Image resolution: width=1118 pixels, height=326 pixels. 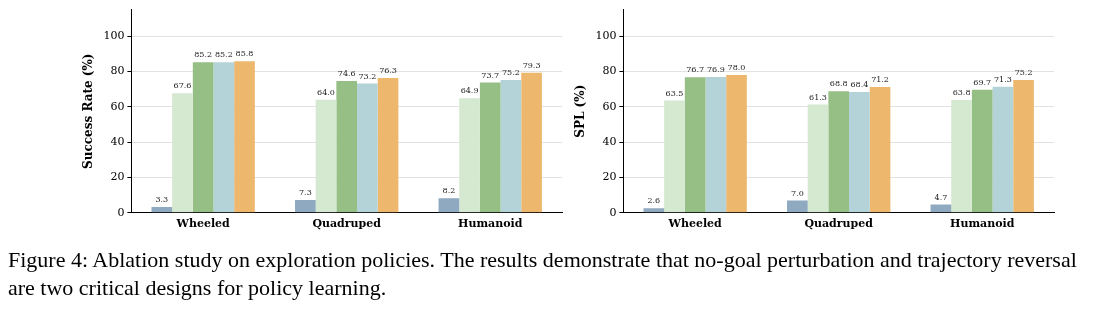 What do you see at coordinates (961, 93) in the screenshot?
I see `data-label: 63.8` at bounding box center [961, 93].